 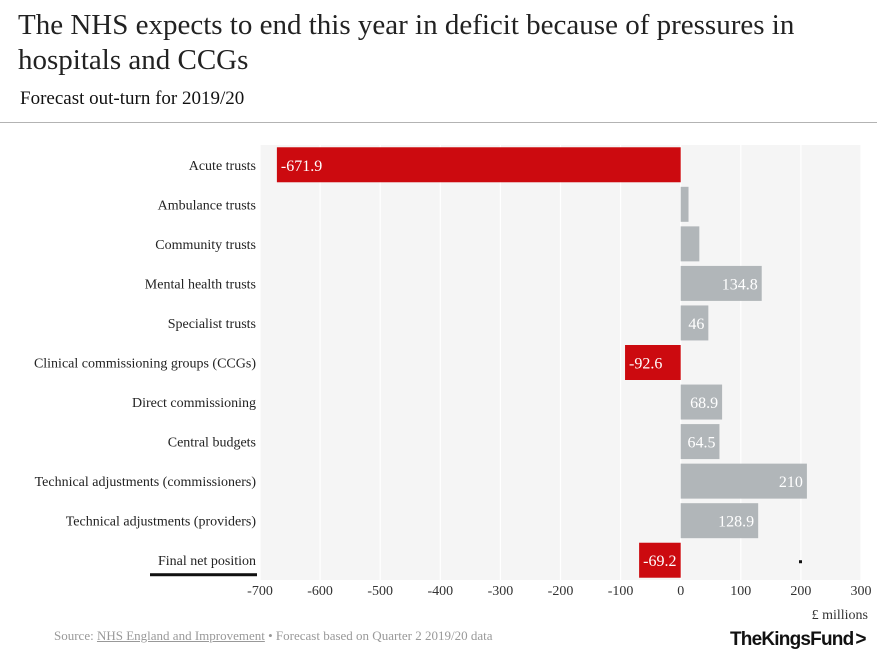 I want to click on x-tick-label: 100, so click(x=740, y=591).